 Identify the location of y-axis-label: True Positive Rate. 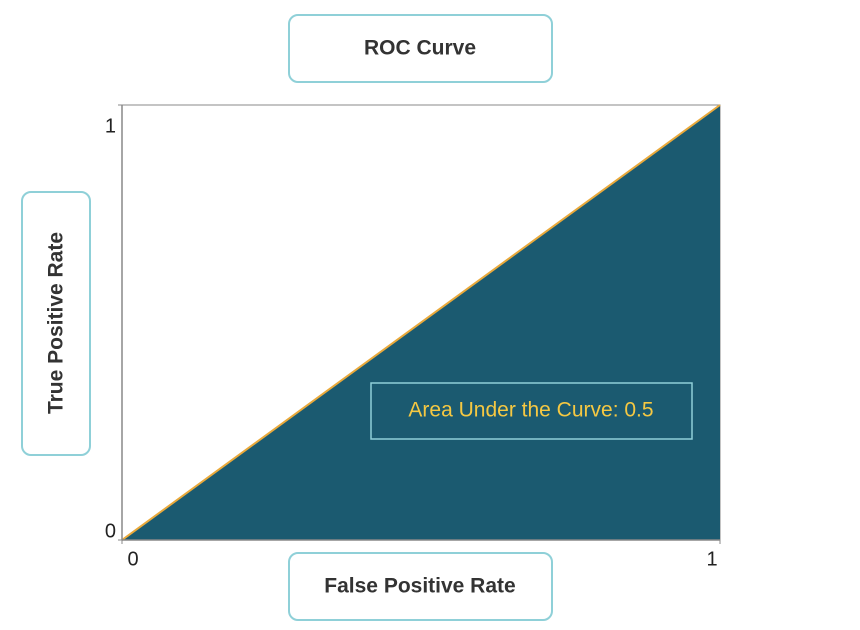
(56, 323).